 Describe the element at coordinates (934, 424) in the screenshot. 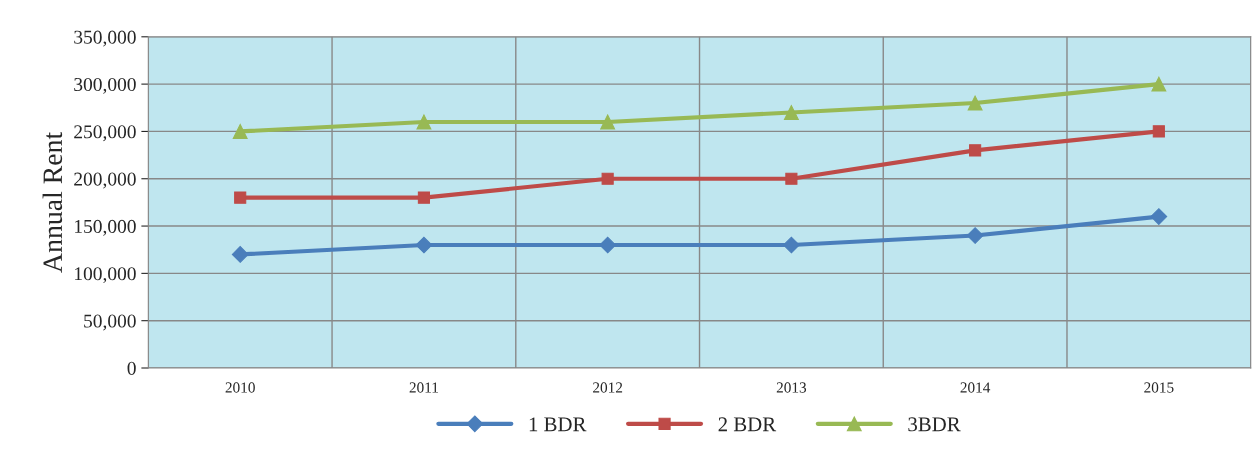

I see `legend-label: 3BDR` at that location.